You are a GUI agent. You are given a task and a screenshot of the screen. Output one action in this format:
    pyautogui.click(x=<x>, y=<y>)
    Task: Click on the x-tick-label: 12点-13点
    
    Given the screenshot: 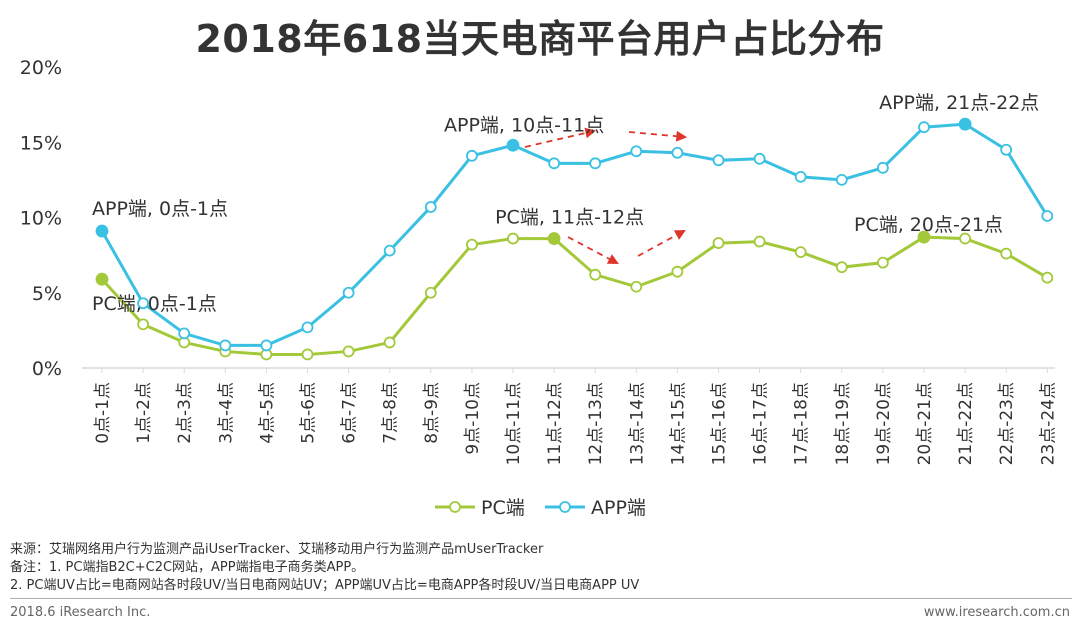 What is the action you would take?
    pyautogui.click(x=596, y=423)
    